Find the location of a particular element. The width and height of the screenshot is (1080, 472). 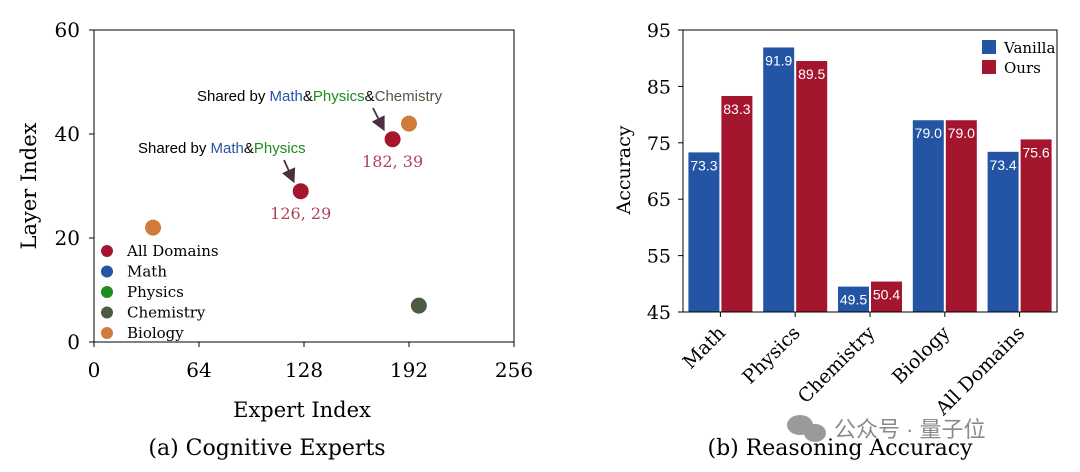

scatter-y-ticks: 0 20 40 60 is located at coordinates (74, 186).